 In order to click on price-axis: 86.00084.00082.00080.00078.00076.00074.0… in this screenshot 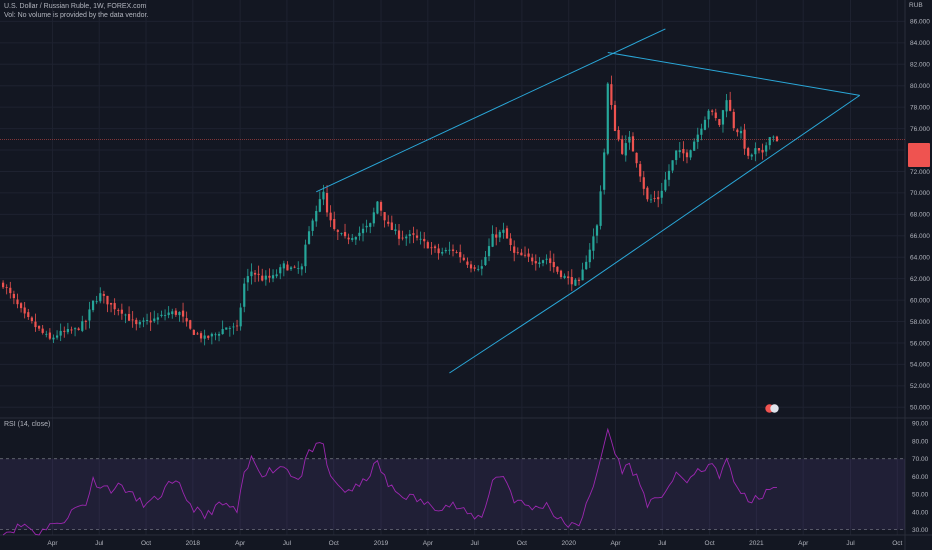, I will do `click(920, 215)`.